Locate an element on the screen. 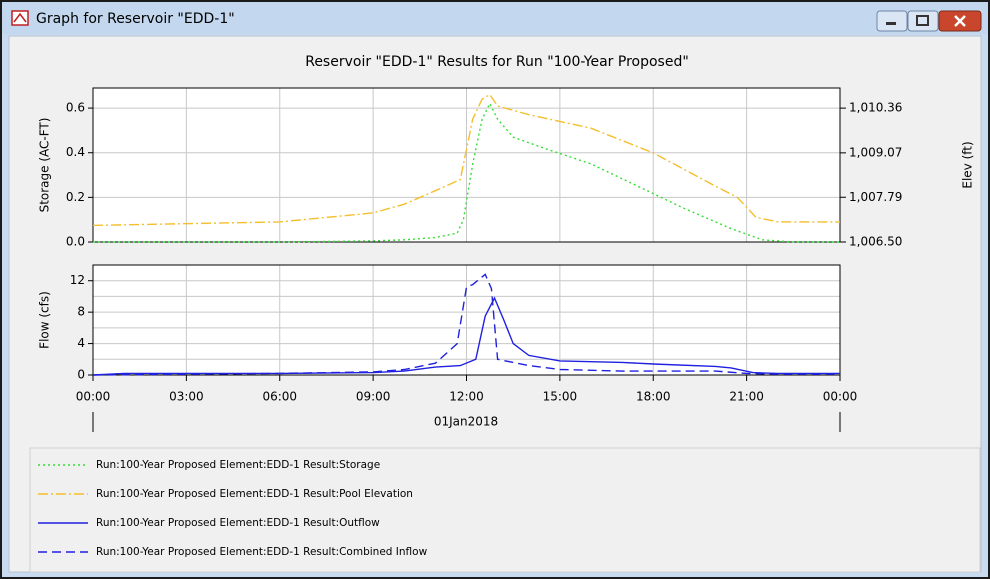 This screenshot has width=990, height=579. y-tick-label: 8 is located at coordinates (81, 312).